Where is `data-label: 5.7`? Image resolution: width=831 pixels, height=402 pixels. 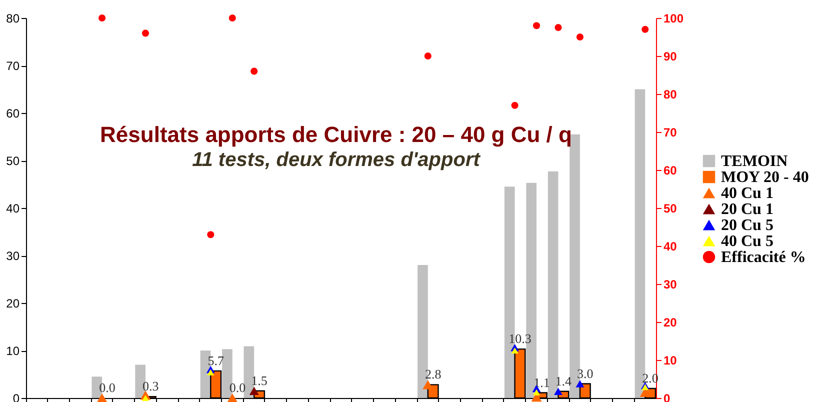 data-label: 5.7 is located at coordinates (216, 360).